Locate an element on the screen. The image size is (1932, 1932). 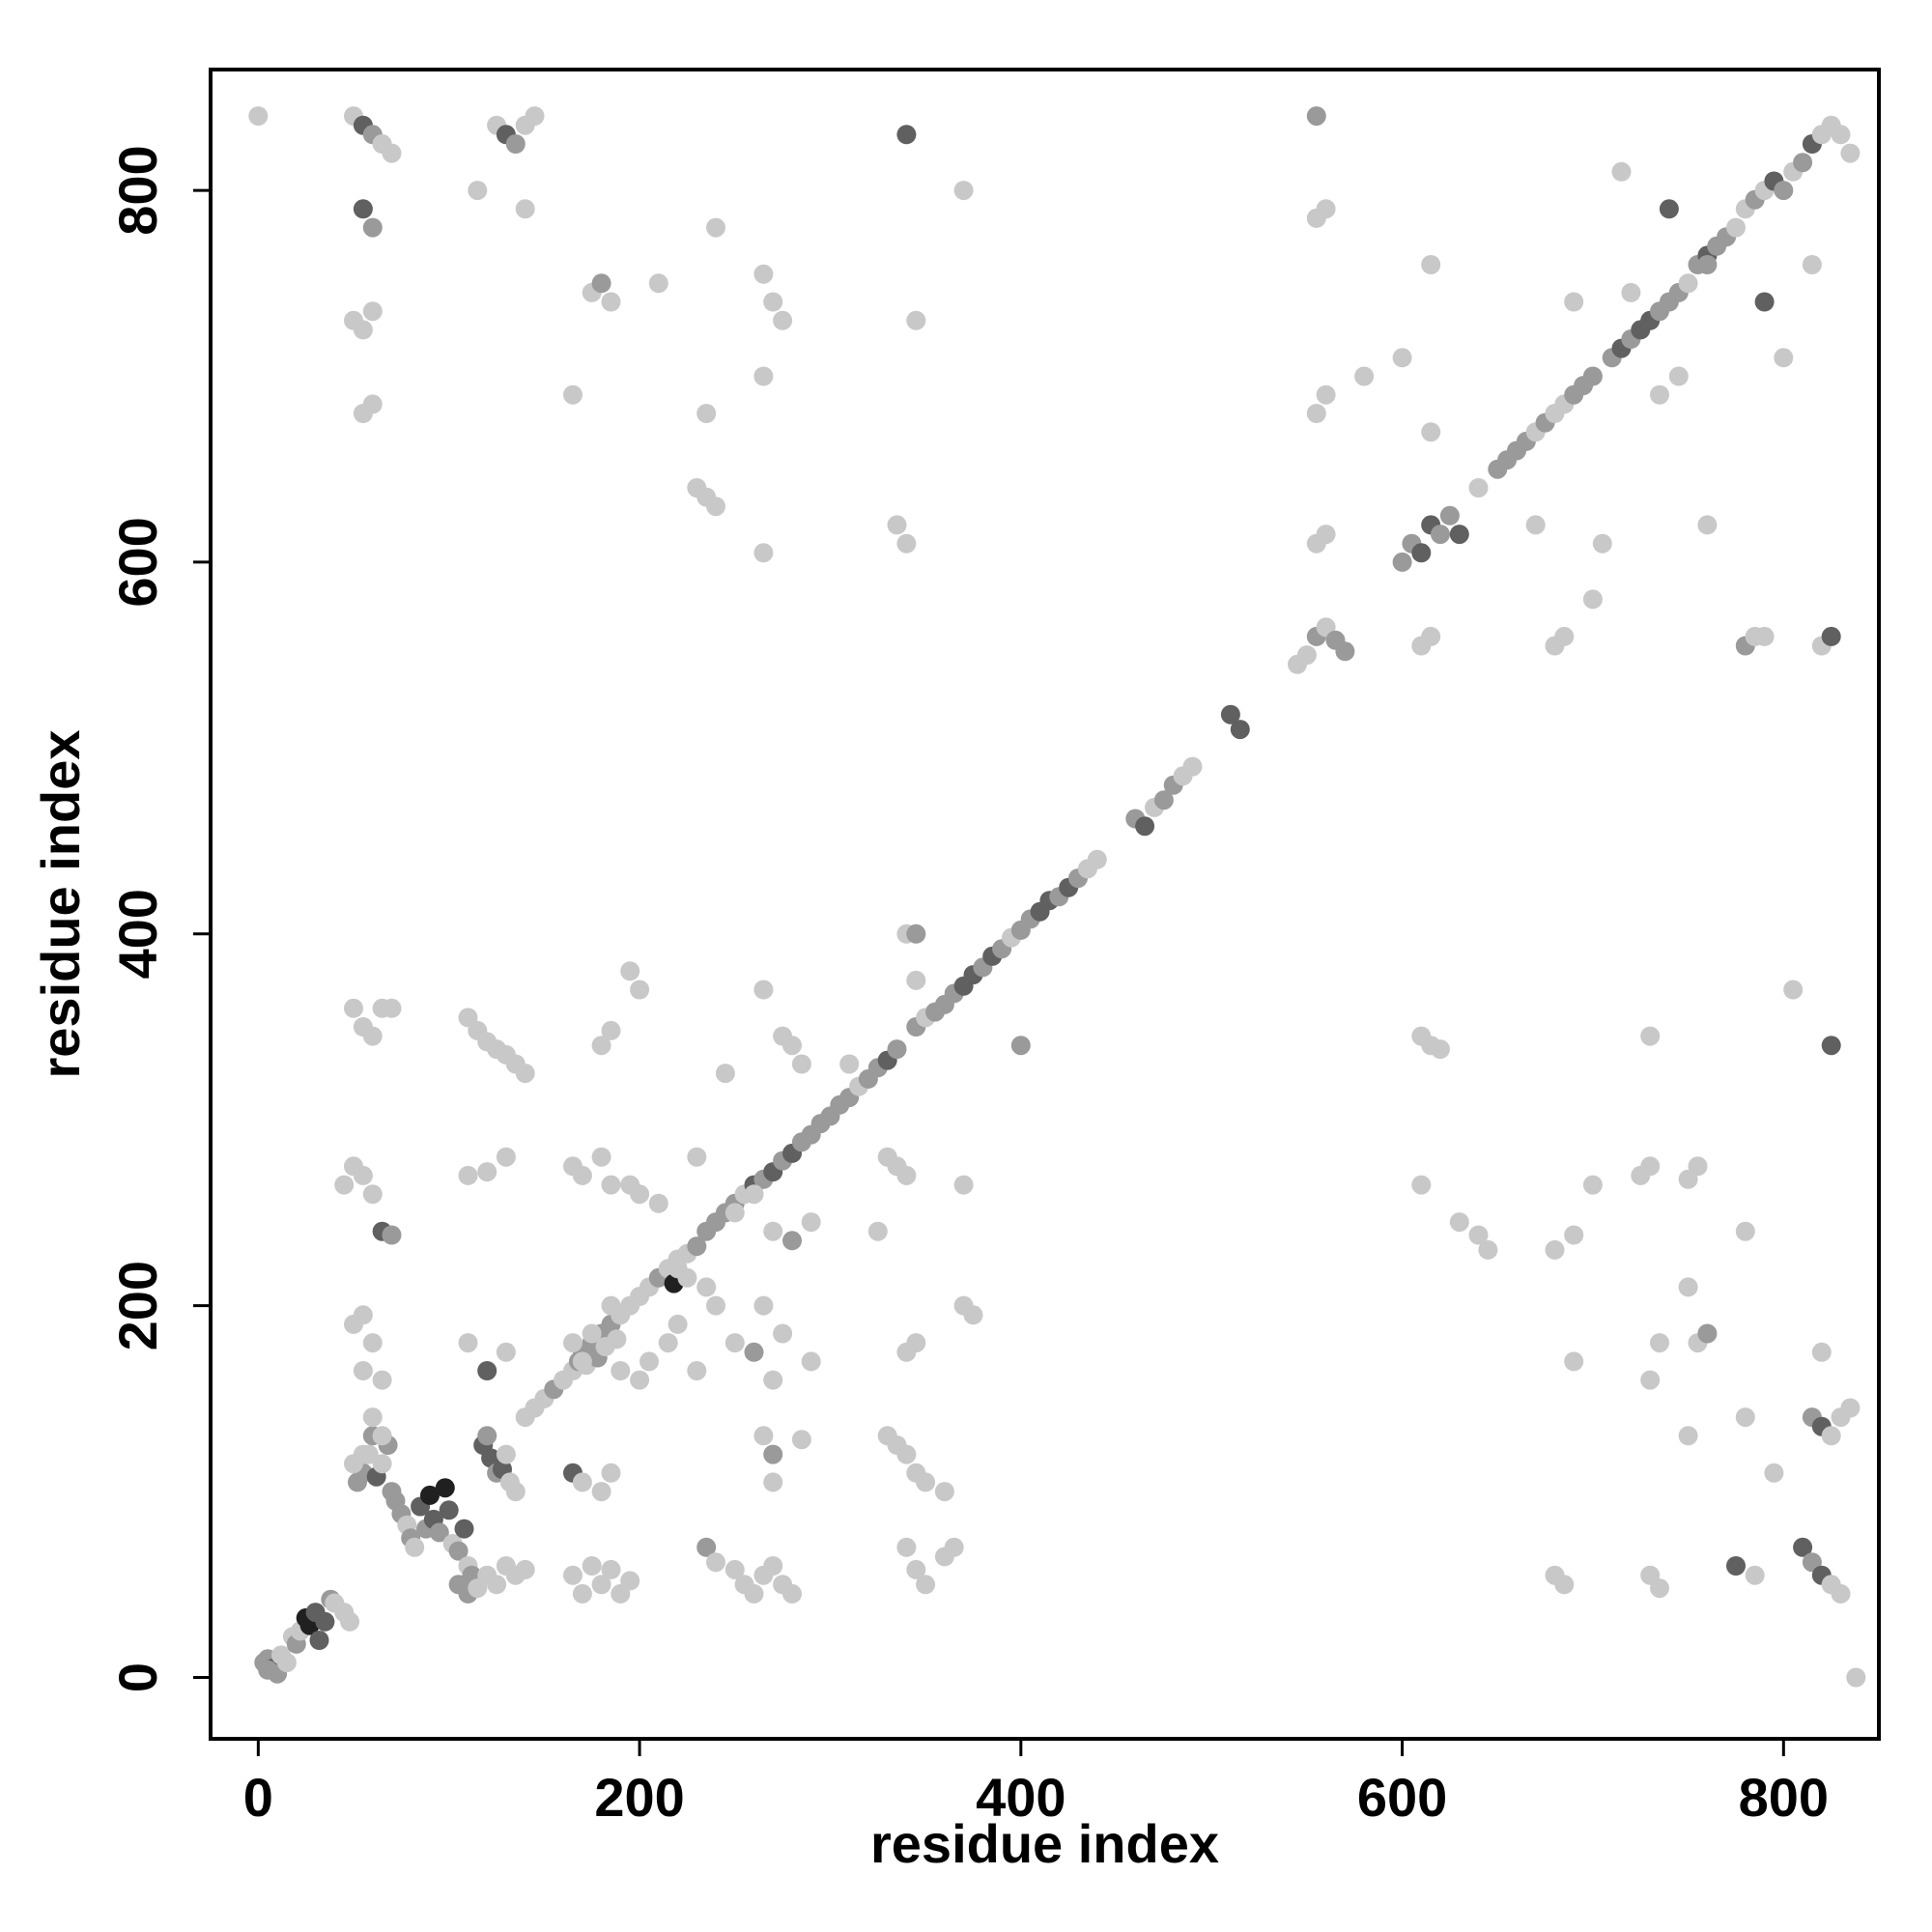
x-axis-title: residue index is located at coordinates (1044, 1843).